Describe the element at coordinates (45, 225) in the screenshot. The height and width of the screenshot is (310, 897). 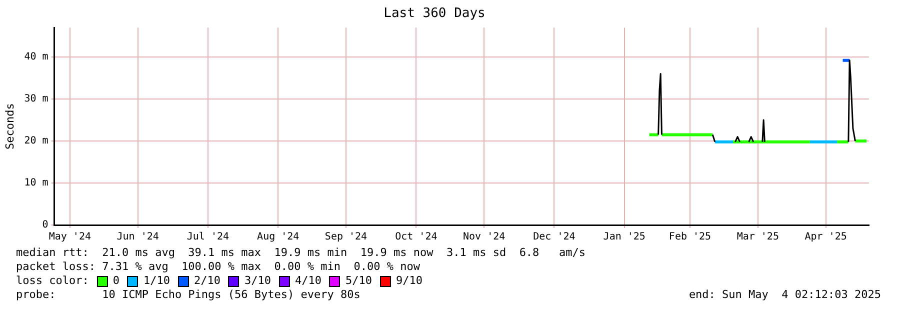
I see `y-tick-label: 0` at that location.